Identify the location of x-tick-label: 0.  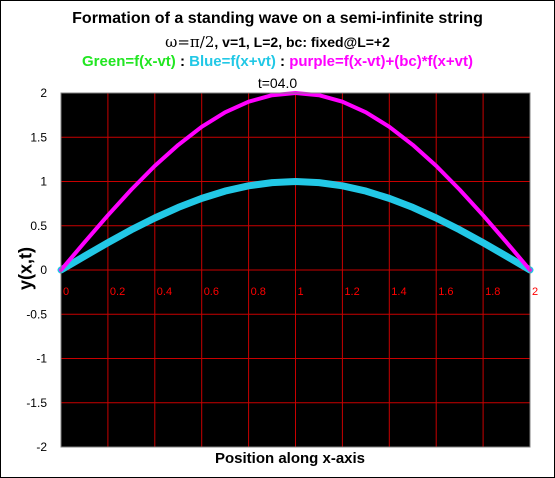
(66, 292).